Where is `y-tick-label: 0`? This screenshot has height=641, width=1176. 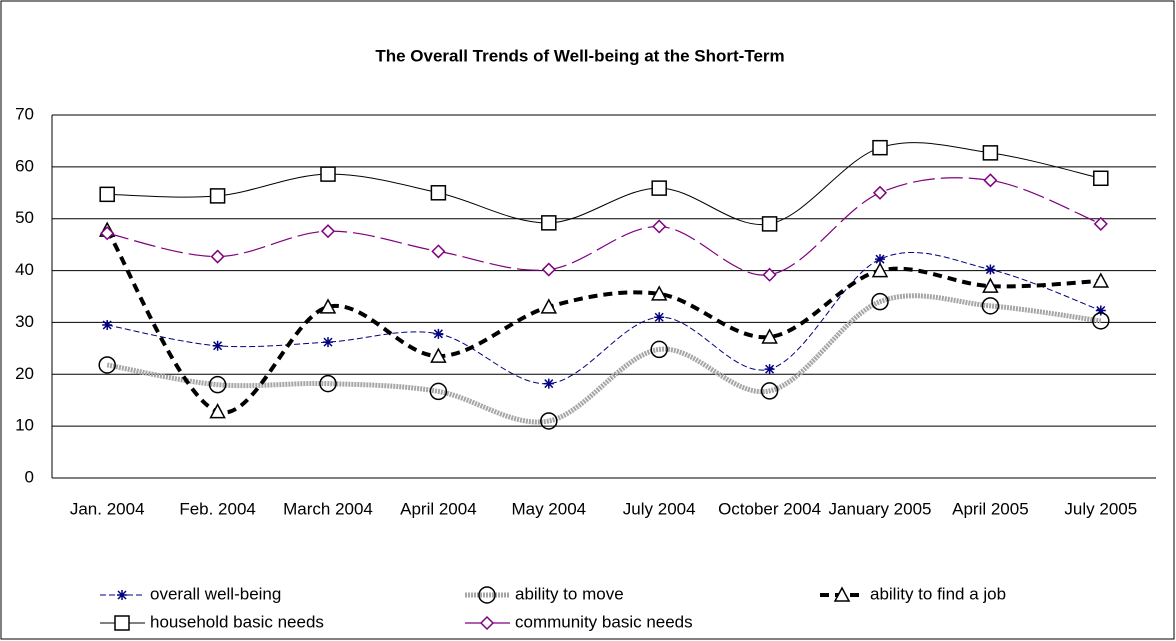
y-tick-label: 0 is located at coordinates (29, 476).